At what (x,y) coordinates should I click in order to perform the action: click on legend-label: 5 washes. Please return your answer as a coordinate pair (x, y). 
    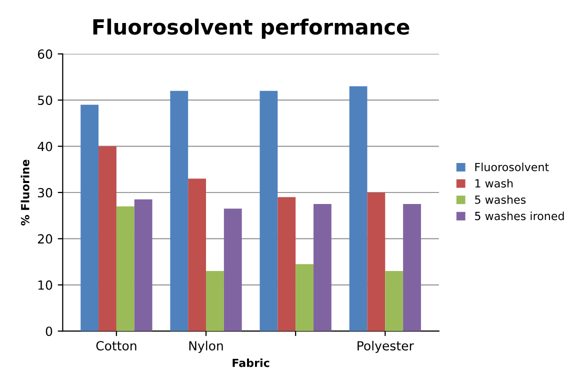
    Looking at the image, I should click on (500, 199).